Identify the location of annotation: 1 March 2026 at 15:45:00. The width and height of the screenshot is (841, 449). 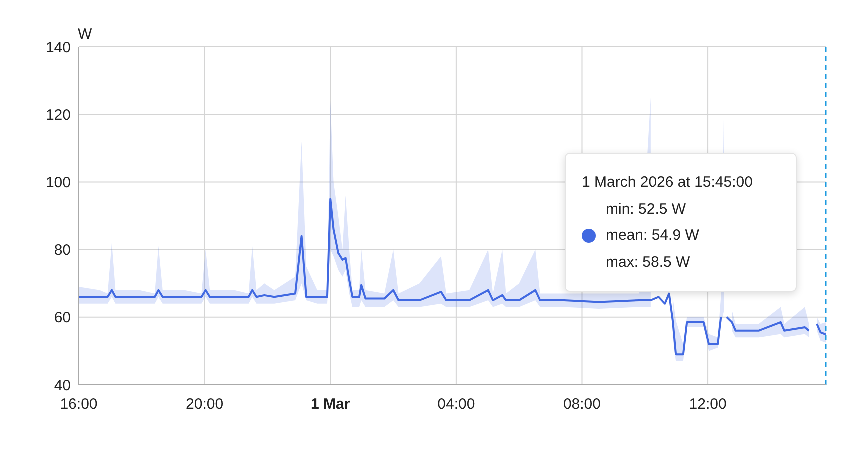
(667, 182).